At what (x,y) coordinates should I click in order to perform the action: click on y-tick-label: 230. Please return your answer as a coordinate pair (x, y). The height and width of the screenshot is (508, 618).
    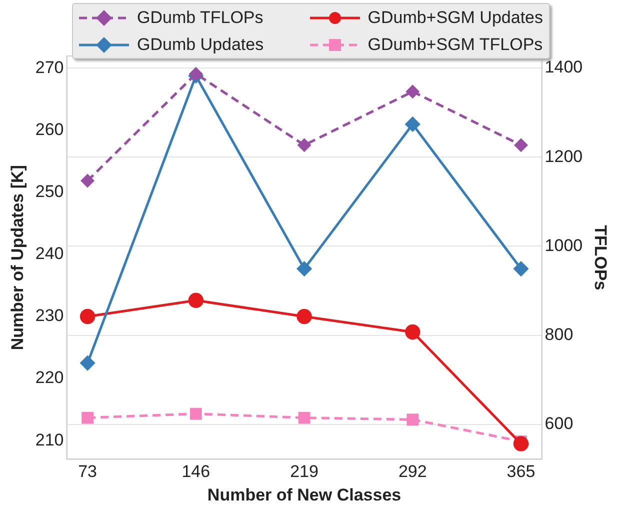
    Looking at the image, I should click on (49, 316).